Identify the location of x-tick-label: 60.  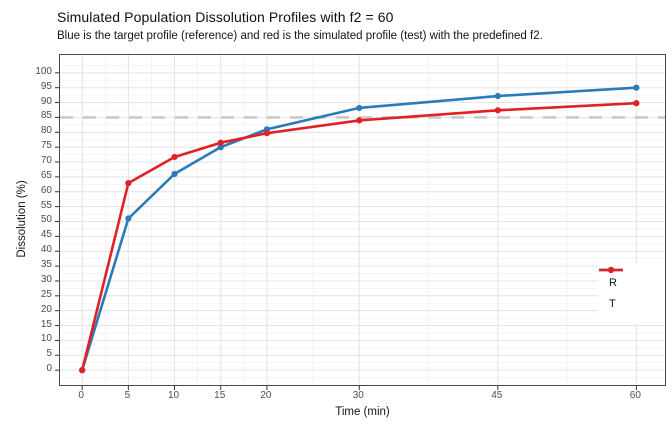
(635, 395).